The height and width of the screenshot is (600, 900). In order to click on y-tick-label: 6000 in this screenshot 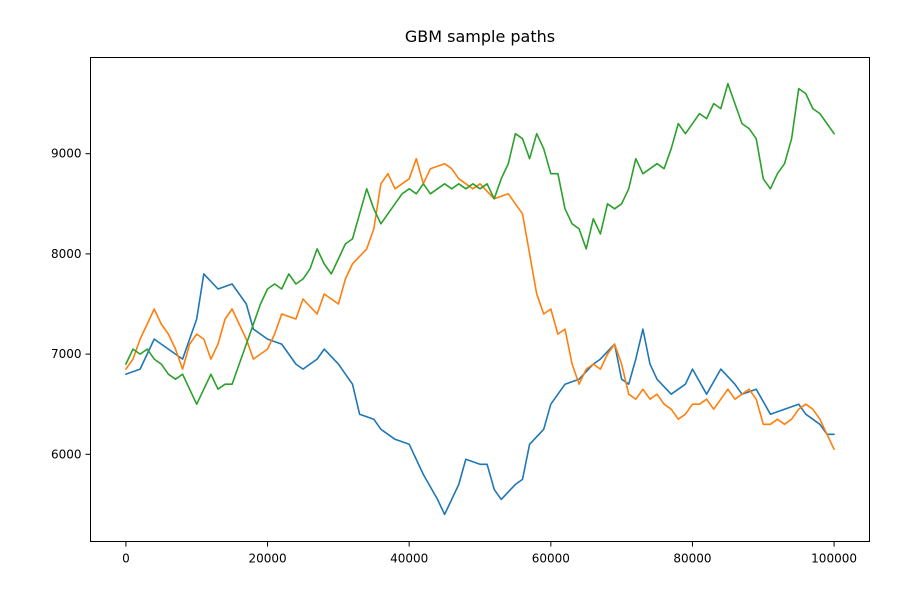, I will do `click(66, 454)`.